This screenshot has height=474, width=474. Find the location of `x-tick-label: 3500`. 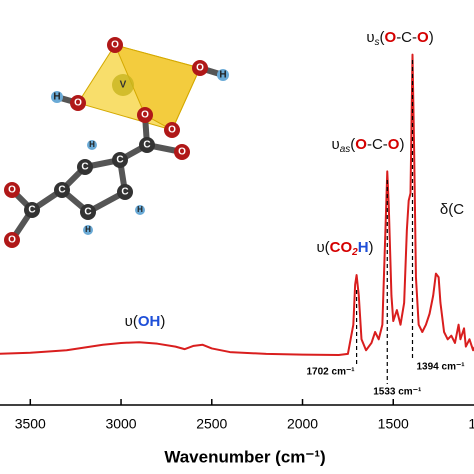

x-tick-label: 3500 is located at coordinates (30, 424).